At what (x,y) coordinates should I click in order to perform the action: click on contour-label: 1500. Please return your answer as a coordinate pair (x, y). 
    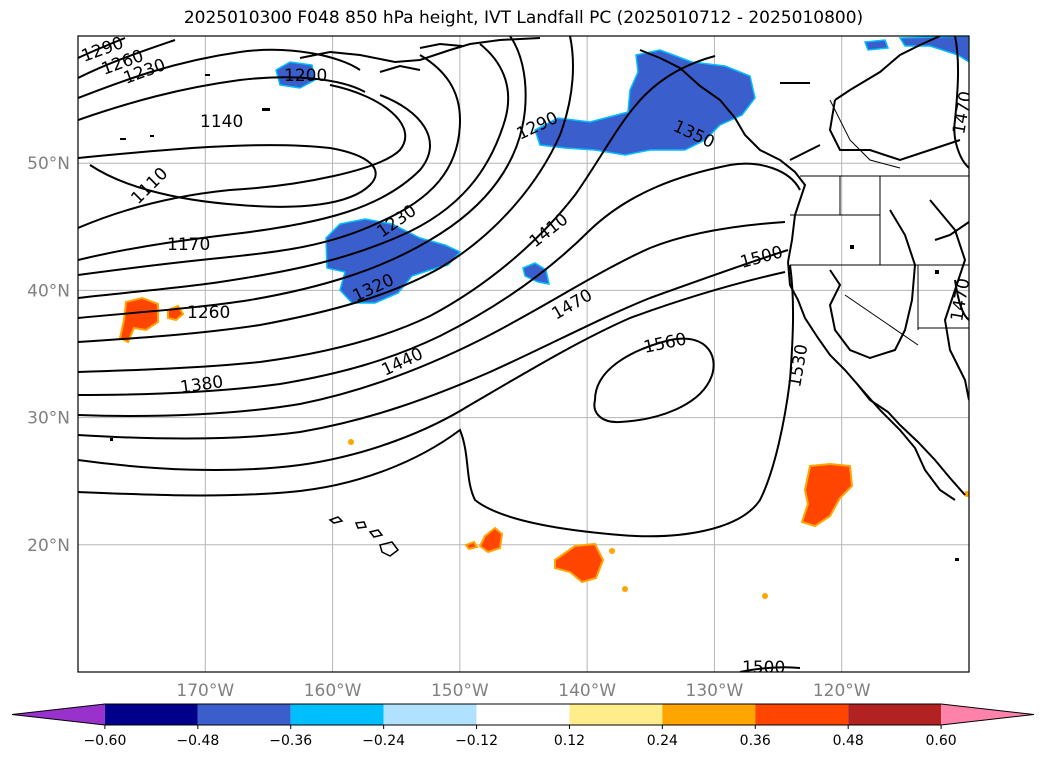
    Looking at the image, I should click on (763, 668).